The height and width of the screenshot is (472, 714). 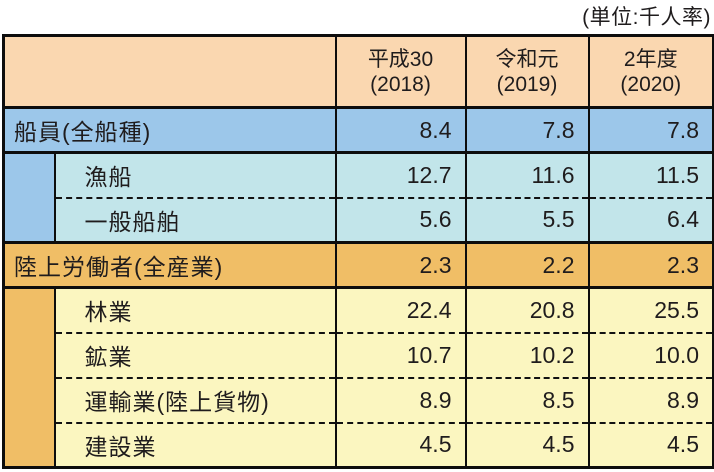 I want to click on cell-value: 12.7, so click(x=400, y=175).